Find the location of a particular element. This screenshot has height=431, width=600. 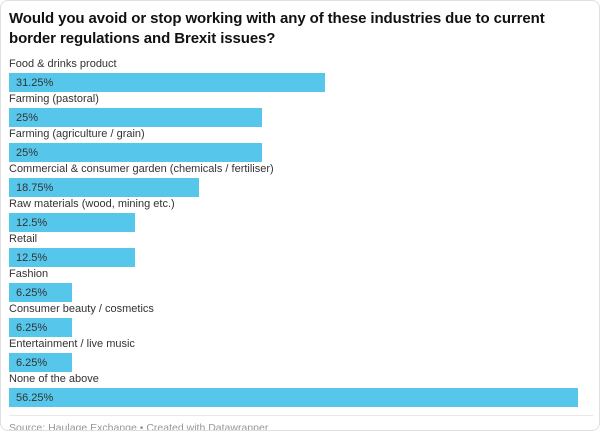

category-label: Entertainment / live music is located at coordinates (72, 344).